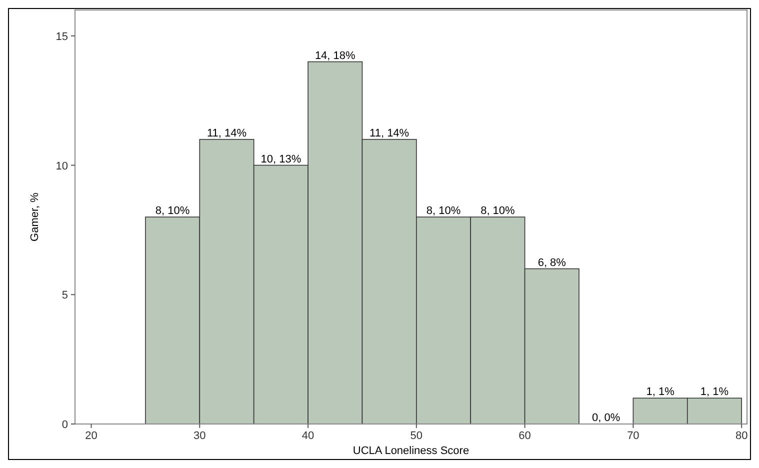 This screenshot has height=468, width=759. Describe the element at coordinates (411, 451) in the screenshot. I see `x-axis-title: UCLA Loneliness Score` at that location.